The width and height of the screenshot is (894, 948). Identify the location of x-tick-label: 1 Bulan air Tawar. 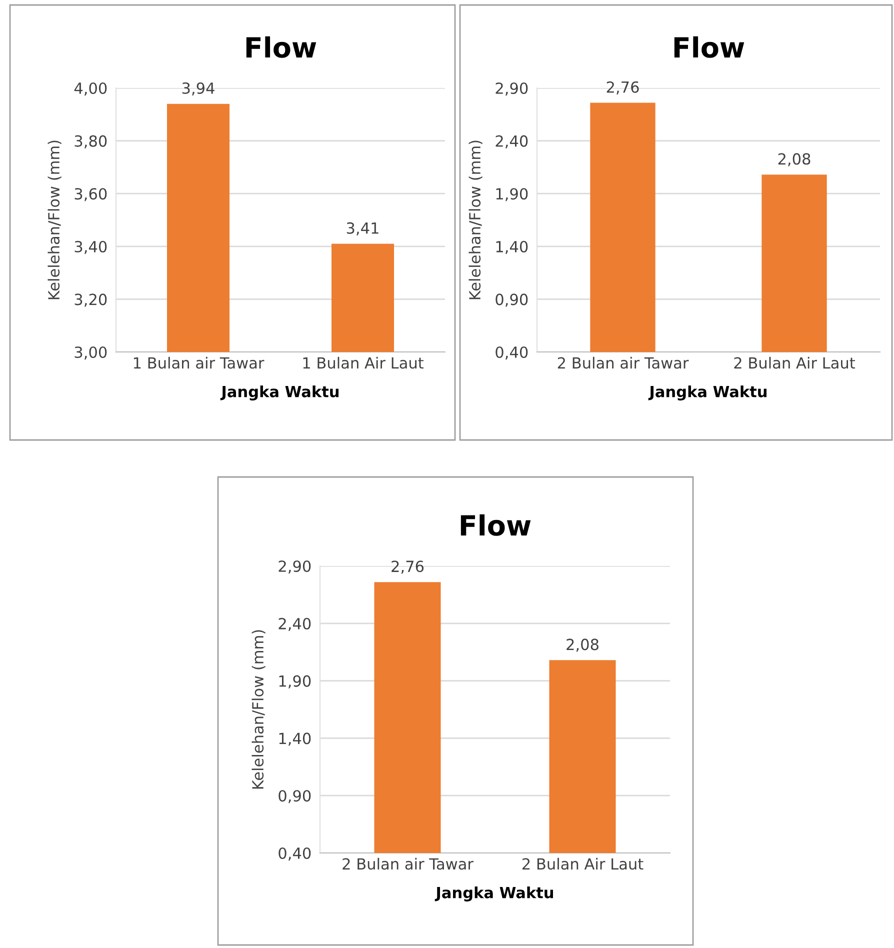
(199, 362).